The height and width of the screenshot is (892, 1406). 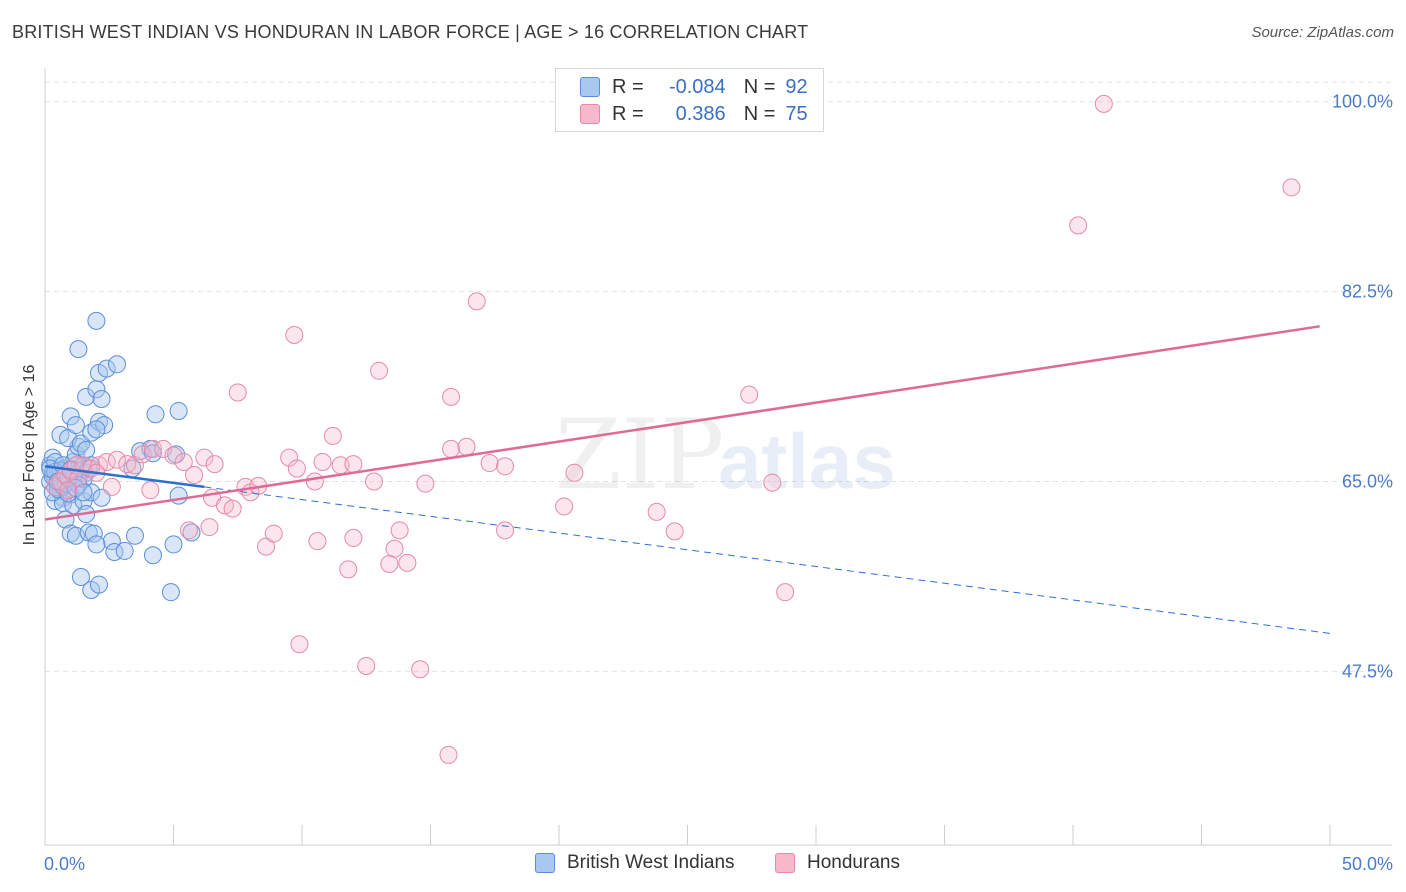 I want to click on source-label: Source: ZipAtlas.com, so click(x=1322, y=32).